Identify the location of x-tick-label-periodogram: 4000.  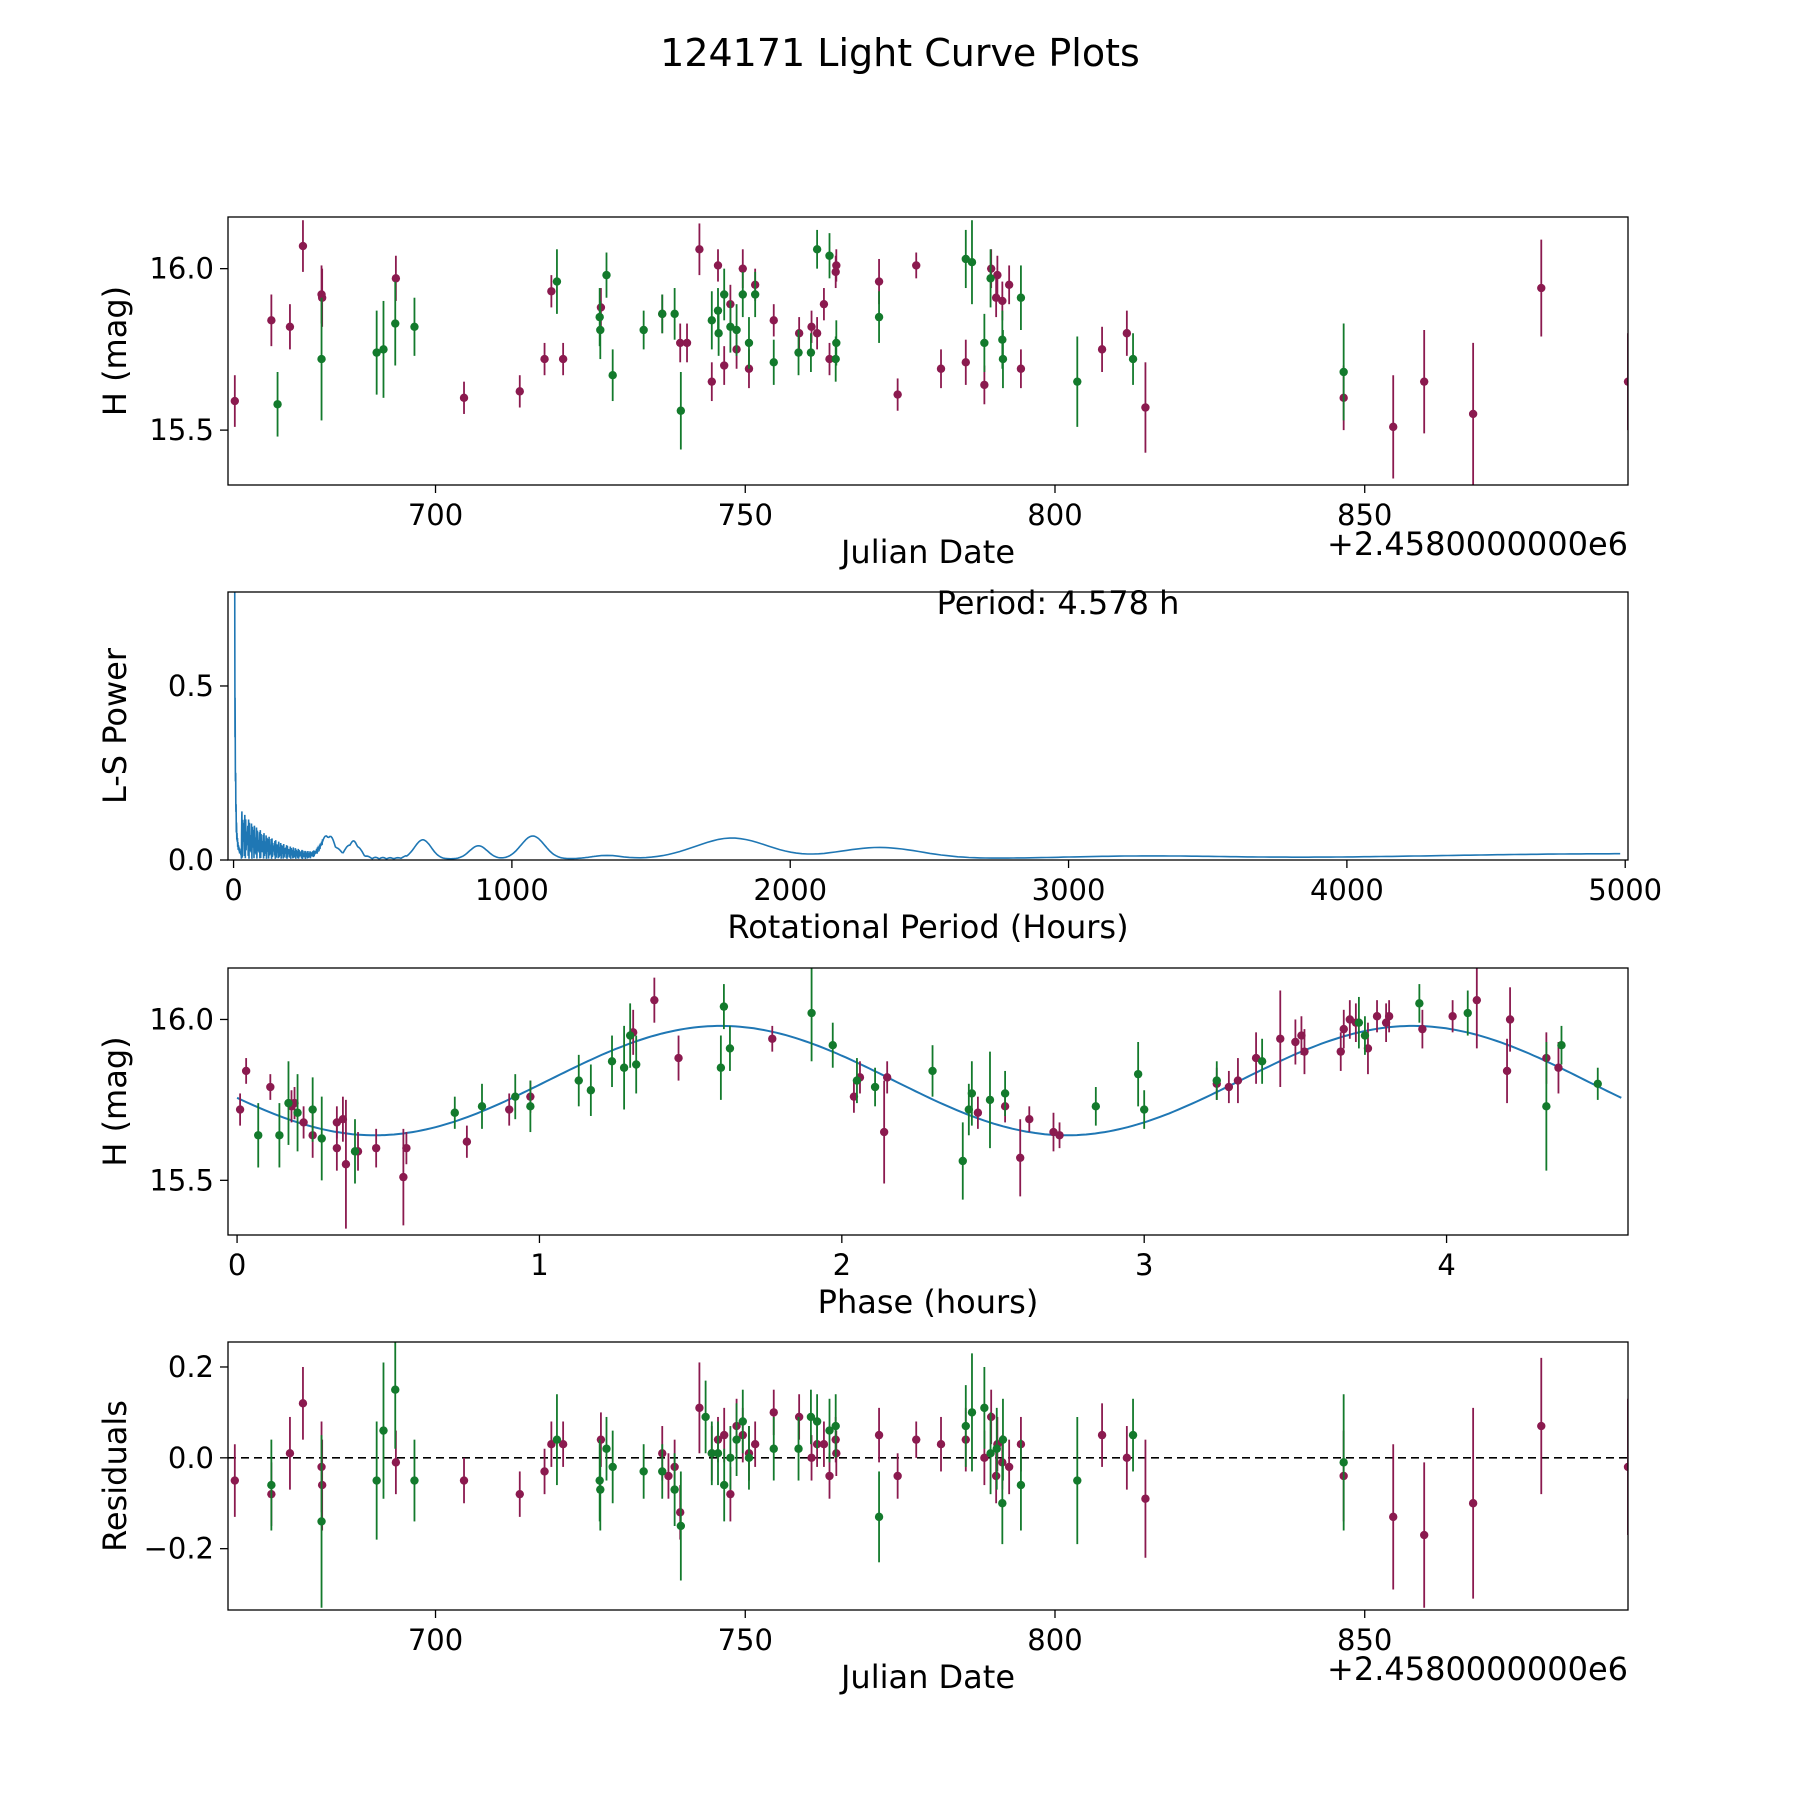
(1347, 890).